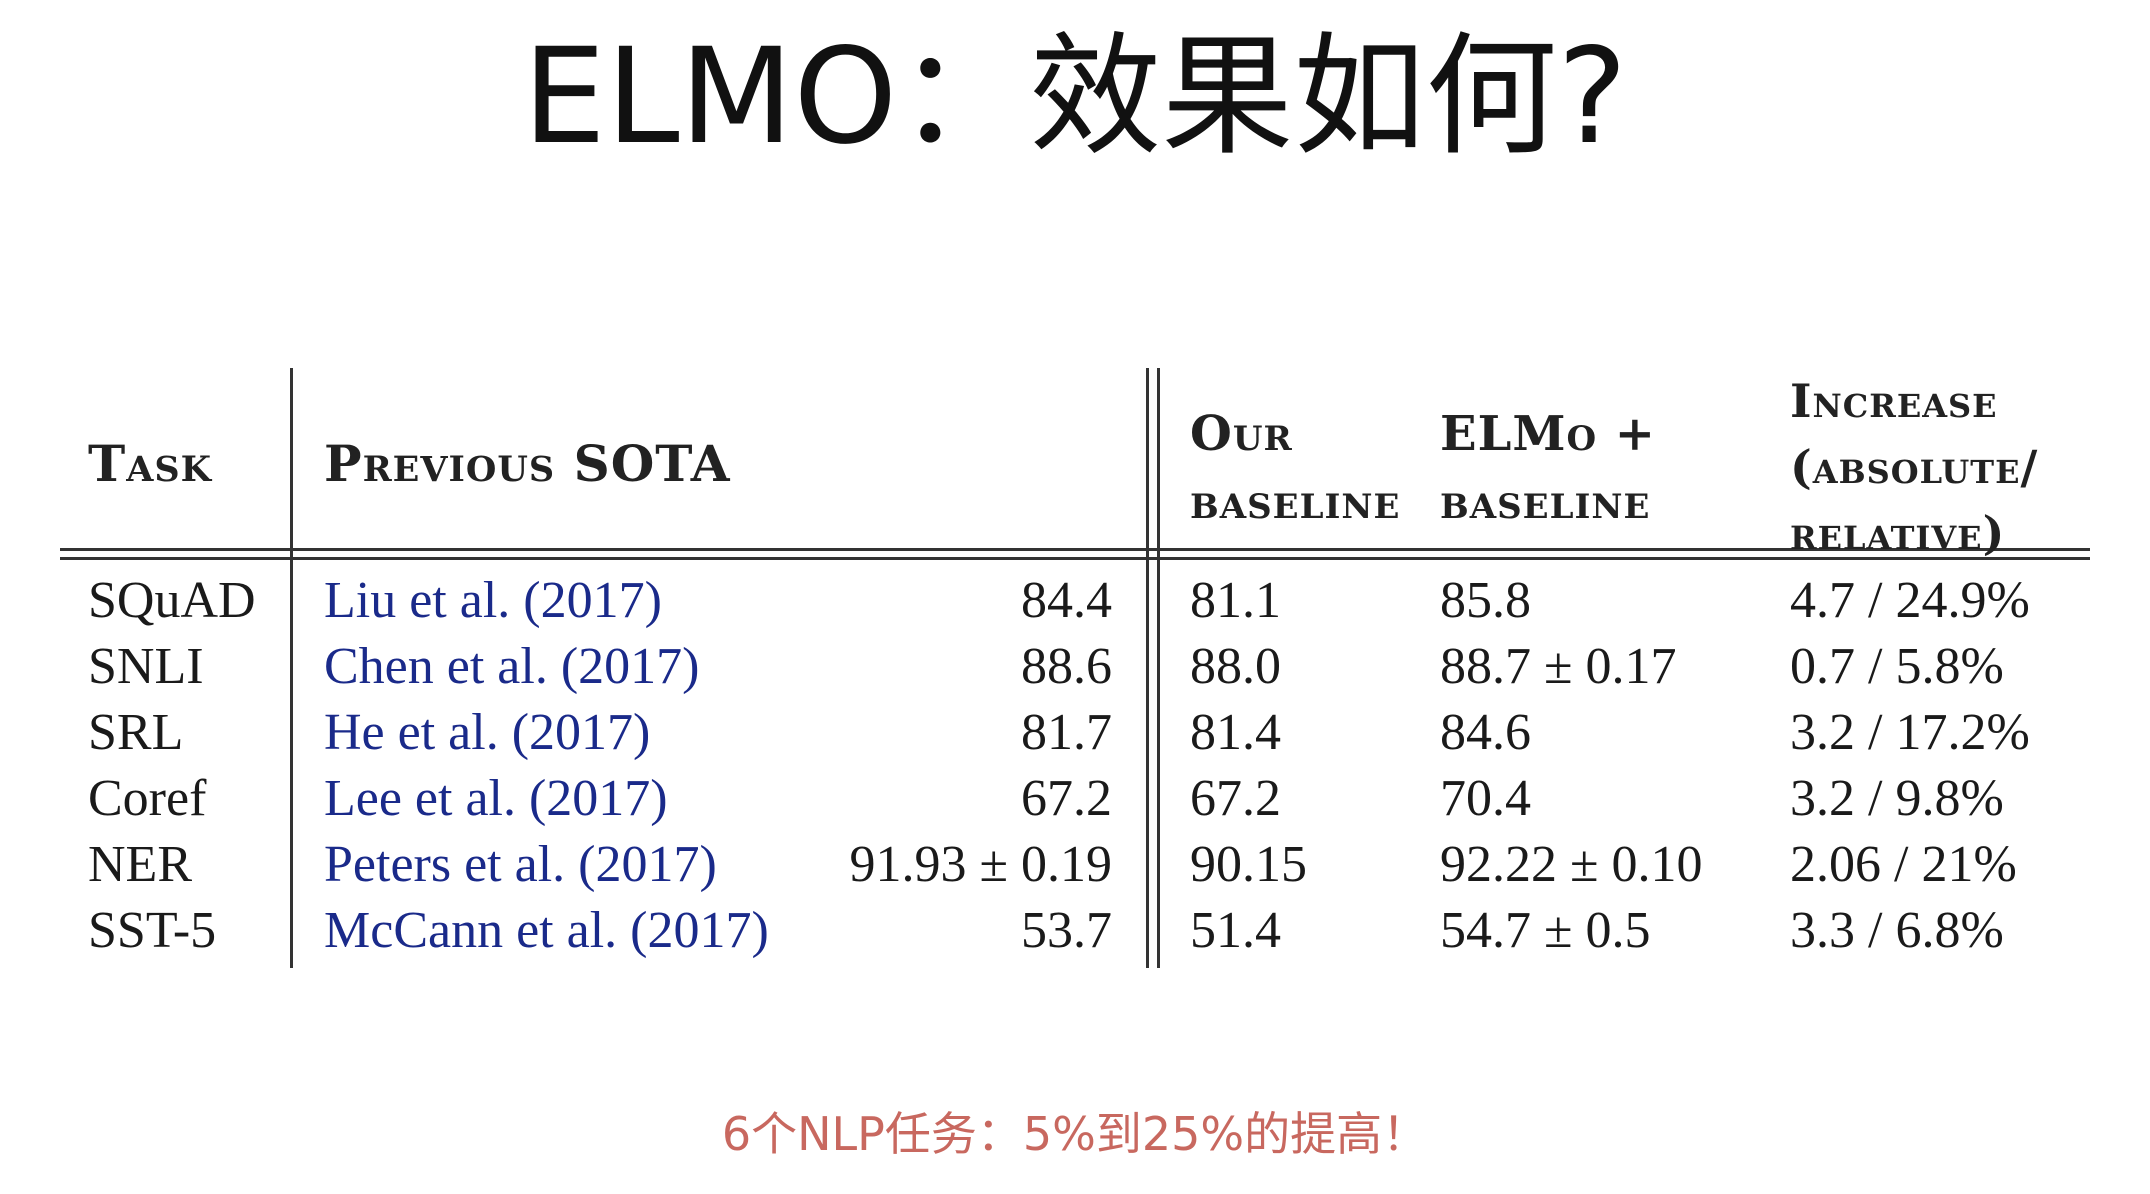 This screenshot has width=2150, height=1194. I want to click on citation-link: Peters et al. (2017), so click(520, 864).